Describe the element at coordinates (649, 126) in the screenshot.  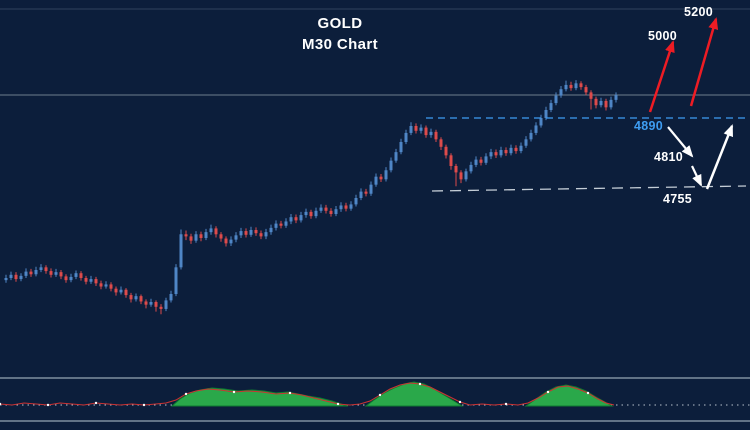
I see `price-label-resistance-4890: 4890` at that location.